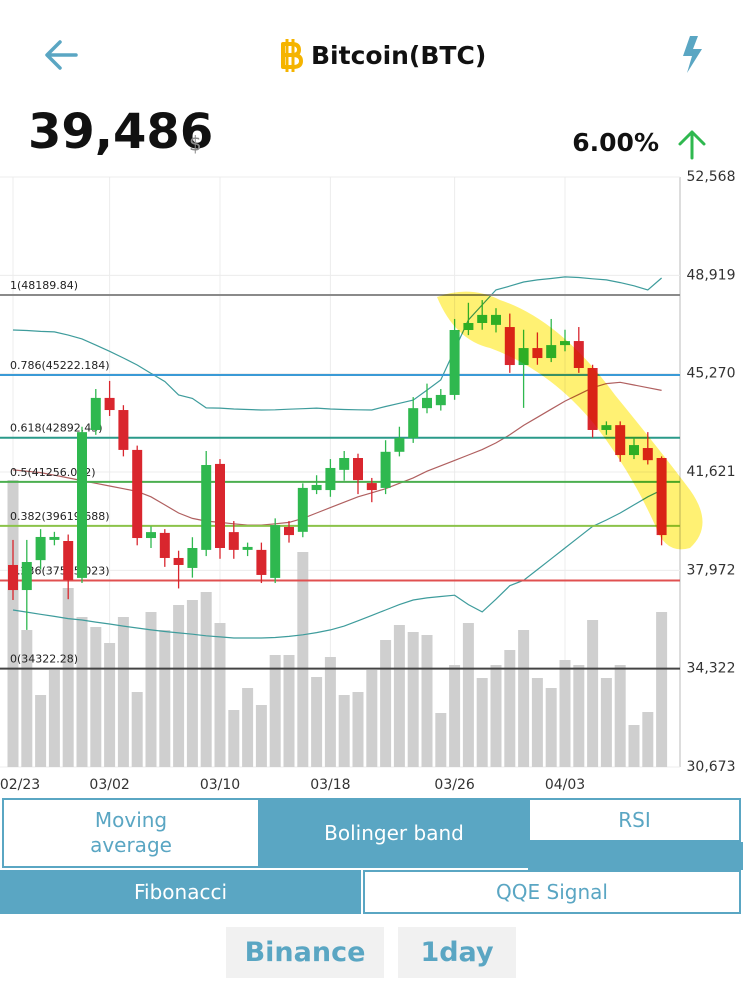 The width and height of the screenshot is (743, 981). What do you see at coordinates (692, 145) in the screenshot?
I see `change-arrow` at bounding box center [692, 145].